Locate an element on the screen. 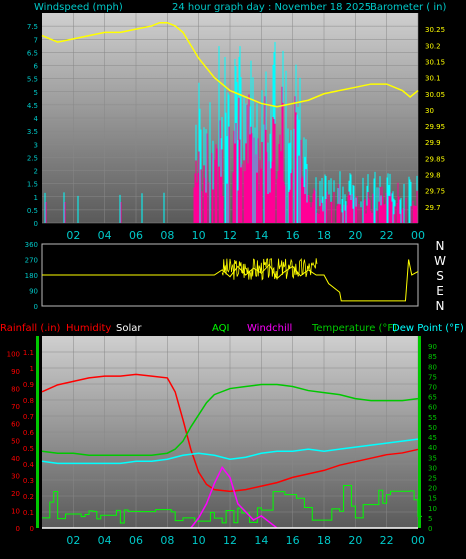  temperature-tick-label: 55 is located at coordinates (432, 418).